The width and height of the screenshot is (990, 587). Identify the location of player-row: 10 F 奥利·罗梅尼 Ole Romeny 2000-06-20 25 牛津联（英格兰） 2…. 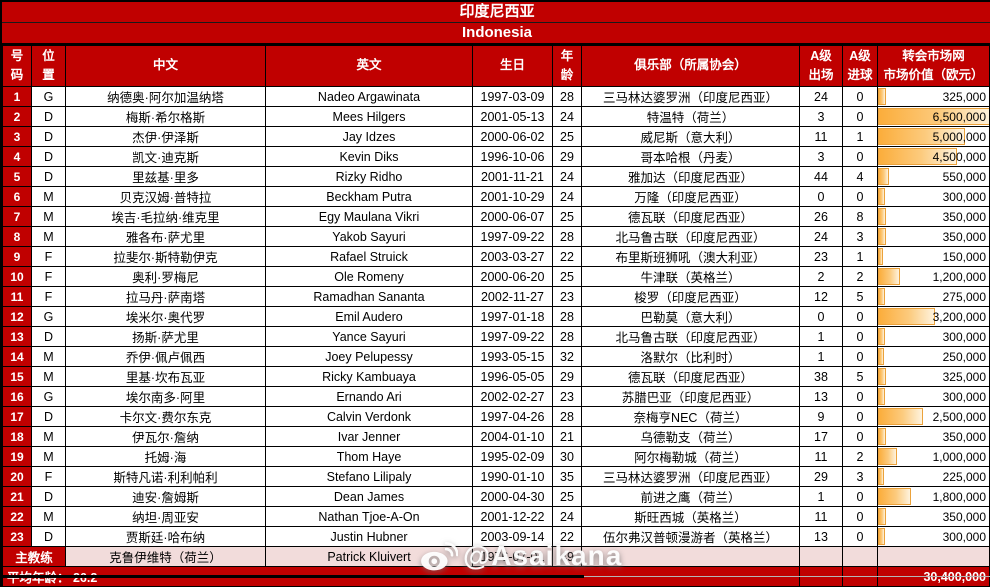
(496, 276).